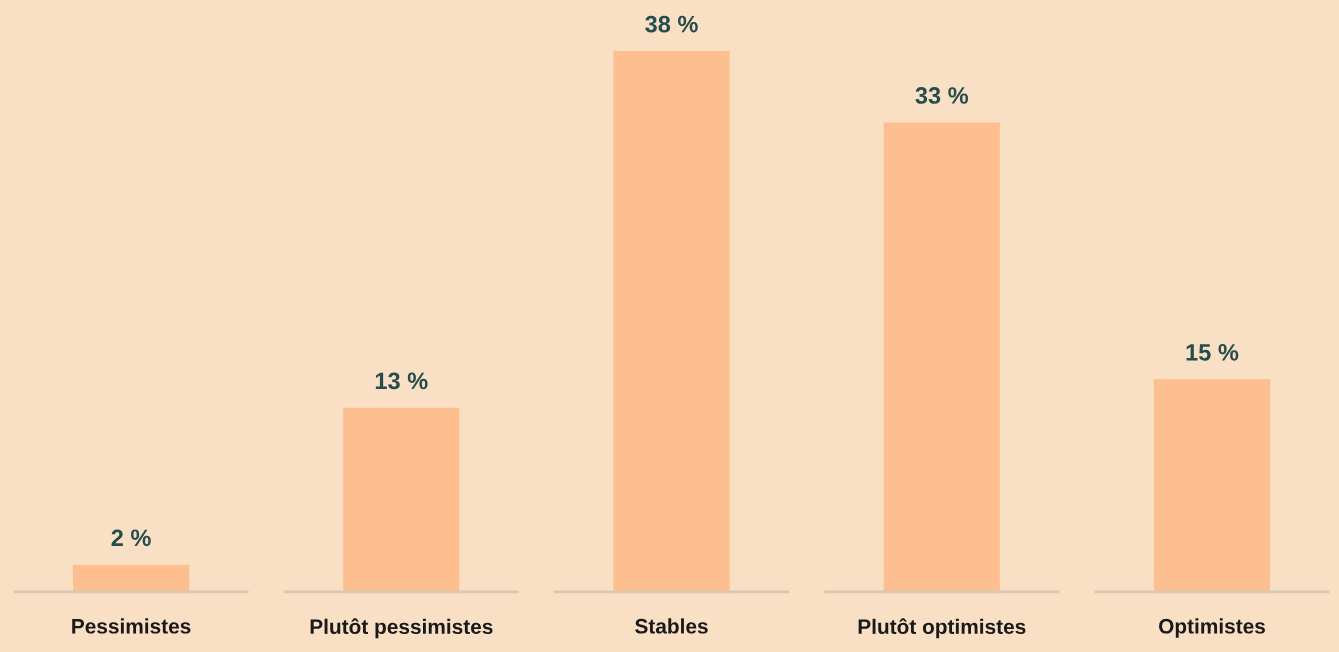  Describe the element at coordinates (131, 626) in the screenshot. I see `x-tick-label: Pessimistes` at that location.